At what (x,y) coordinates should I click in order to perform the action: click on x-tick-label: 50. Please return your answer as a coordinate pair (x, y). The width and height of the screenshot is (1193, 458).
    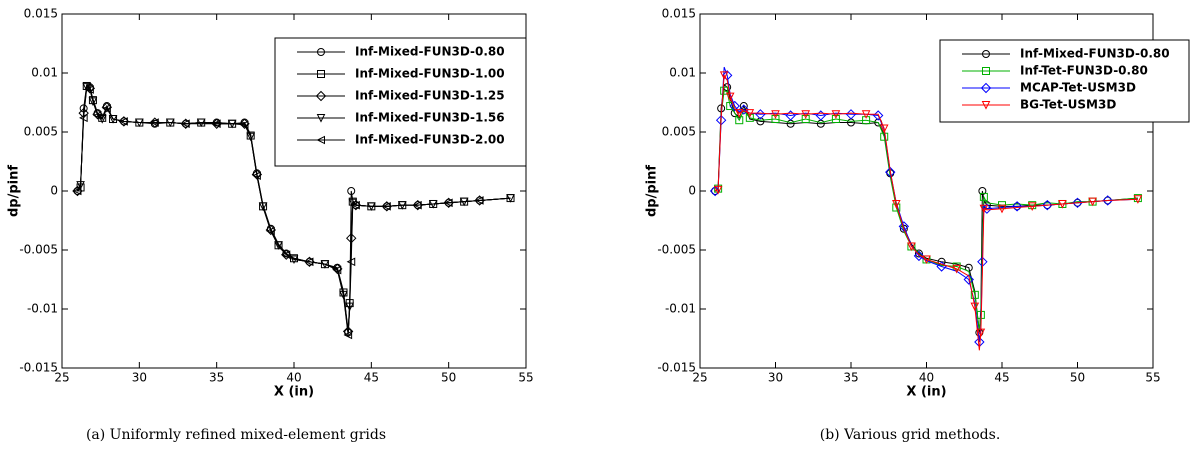
    Looking at the image, I should click on (448, 378).